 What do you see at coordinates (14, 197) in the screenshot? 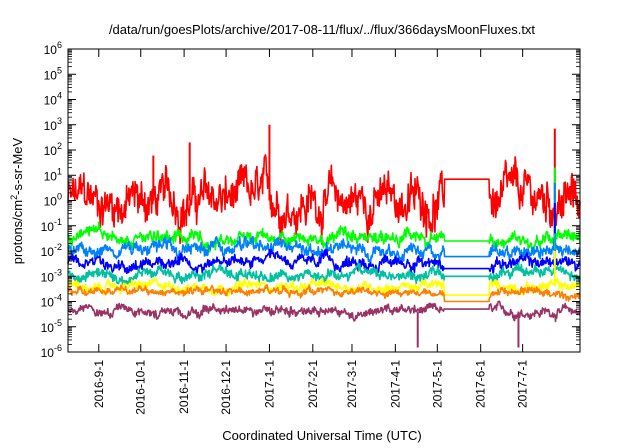
I see `y-axis-label-sup: 2` at bounding box center [14, 197].